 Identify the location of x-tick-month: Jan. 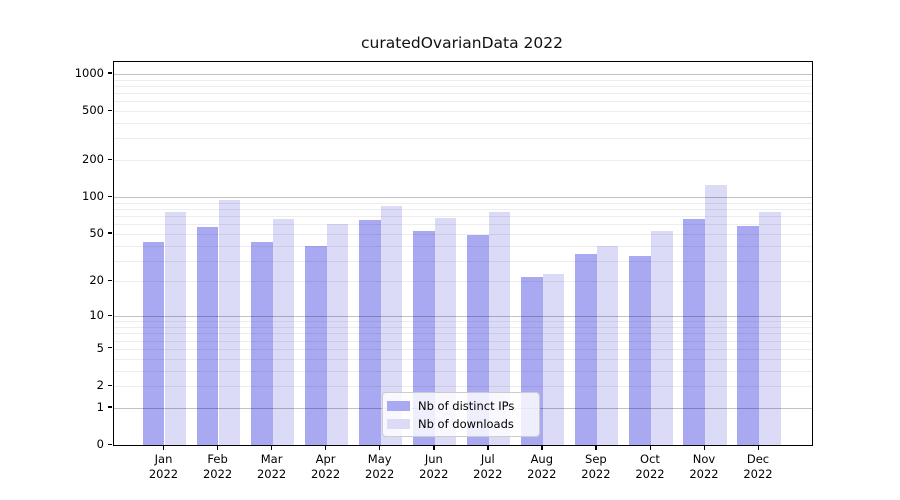
(163, 459).